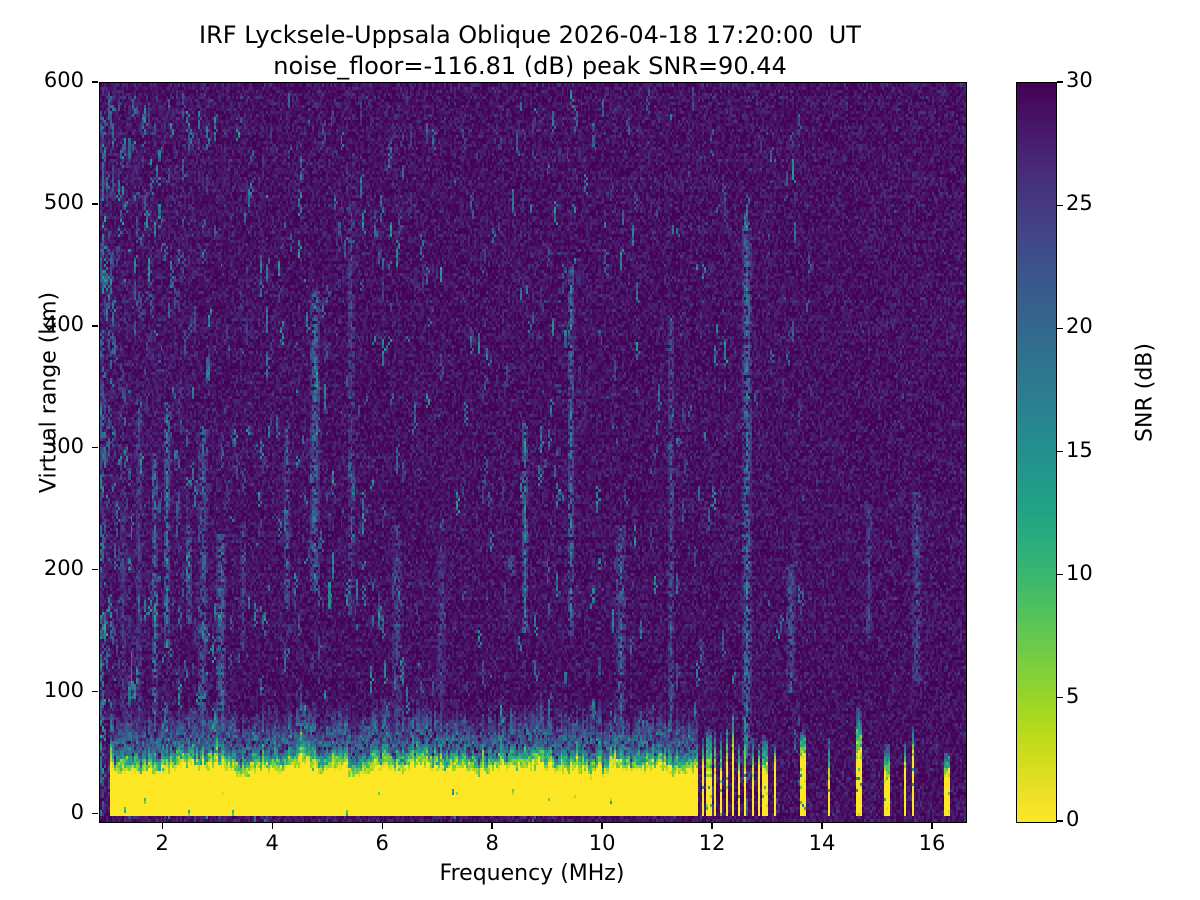  I want to click on y-tick-label: 0, so click(77, 811).